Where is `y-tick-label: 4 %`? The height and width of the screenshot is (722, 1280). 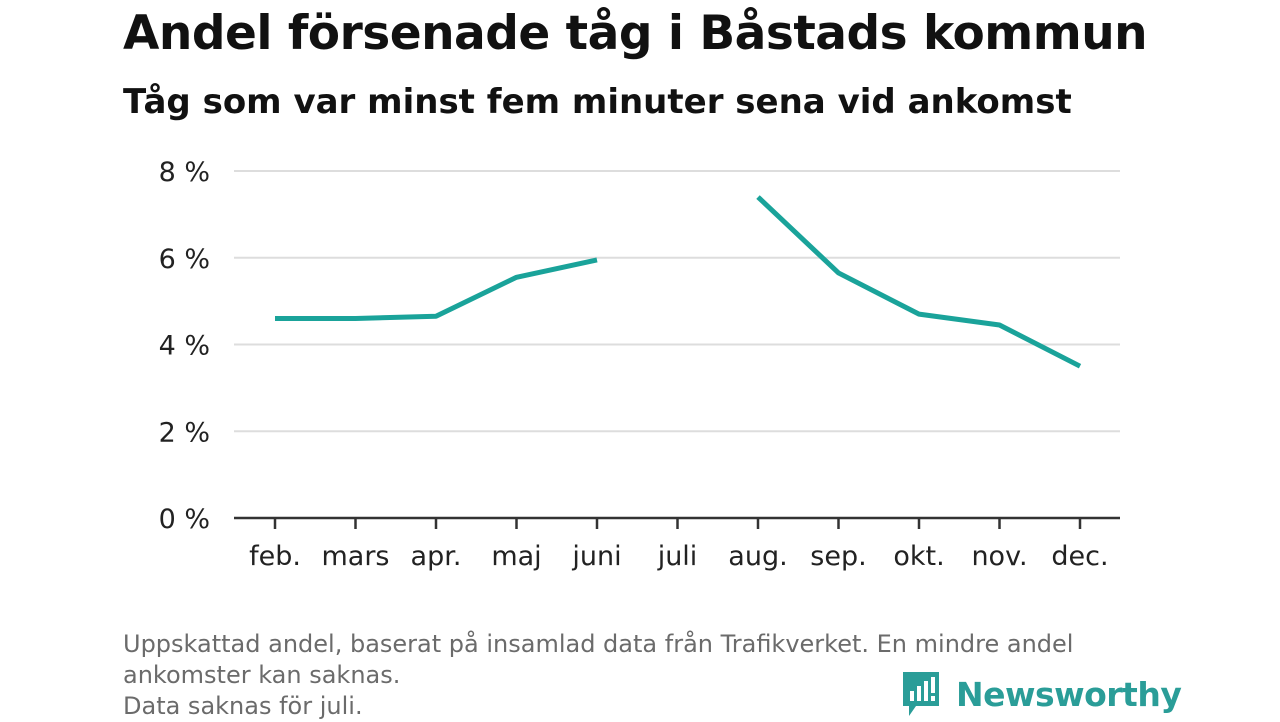
y-tick-label: 4 % is located at coordinates (184, 346).